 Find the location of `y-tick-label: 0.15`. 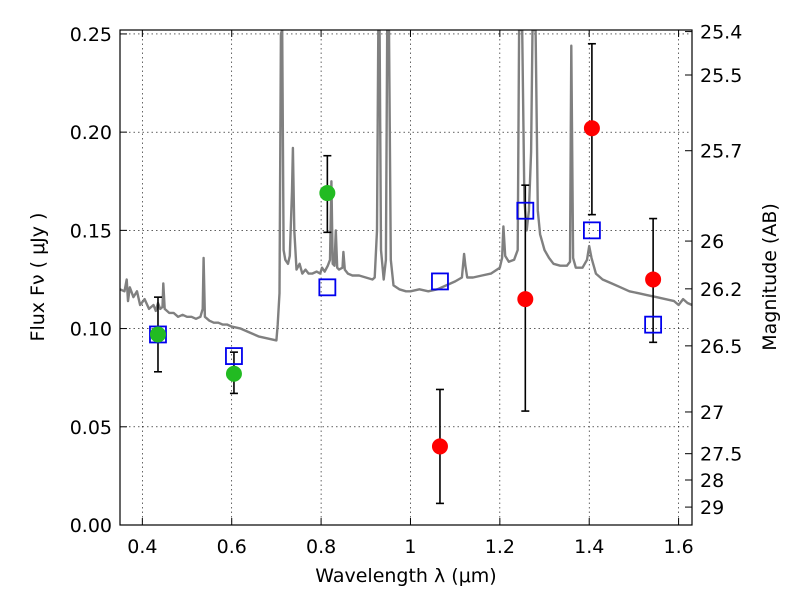

y-tick-label: 0.15 is located at coordinates (91, 231).